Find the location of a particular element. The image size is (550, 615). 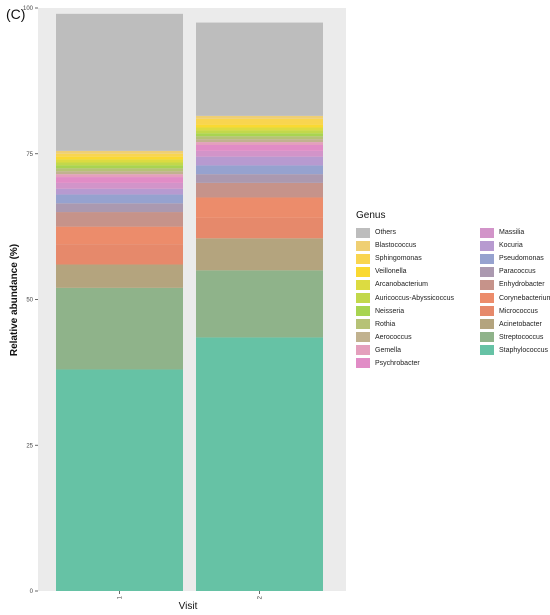

legend-key-rothia is located at coordinates (363, 324).